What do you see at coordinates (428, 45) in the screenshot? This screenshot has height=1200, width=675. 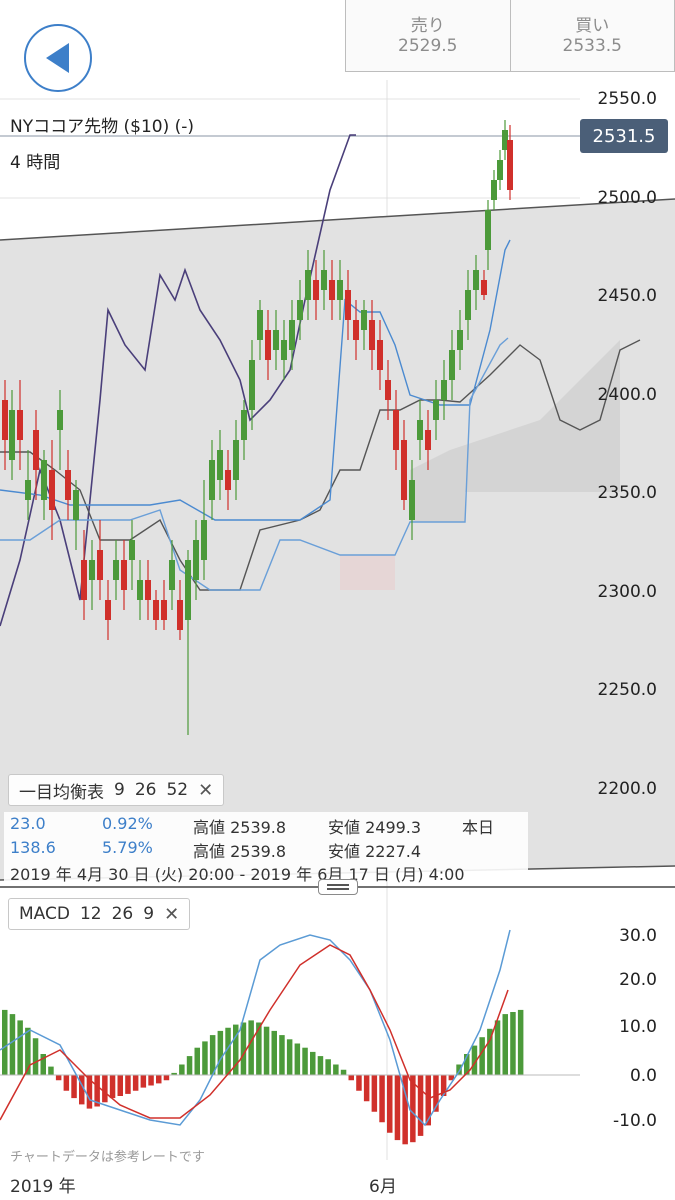 I see `sell-price: 2529.5` at bounding box center [428, 45].